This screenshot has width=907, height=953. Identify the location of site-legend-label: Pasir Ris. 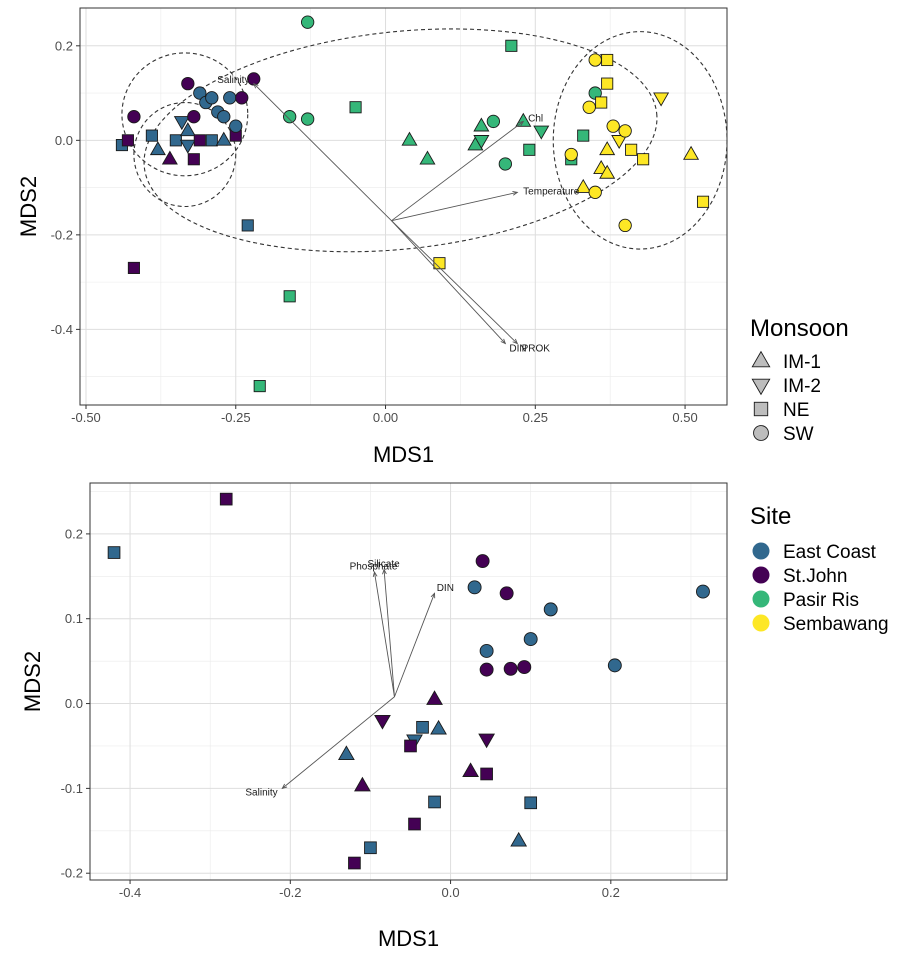
(821, 600).